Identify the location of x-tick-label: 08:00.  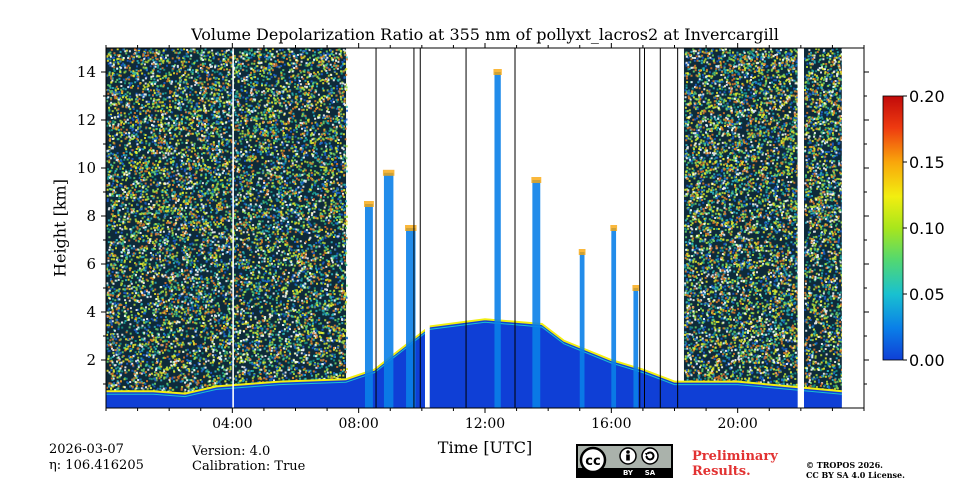
(358, 424).